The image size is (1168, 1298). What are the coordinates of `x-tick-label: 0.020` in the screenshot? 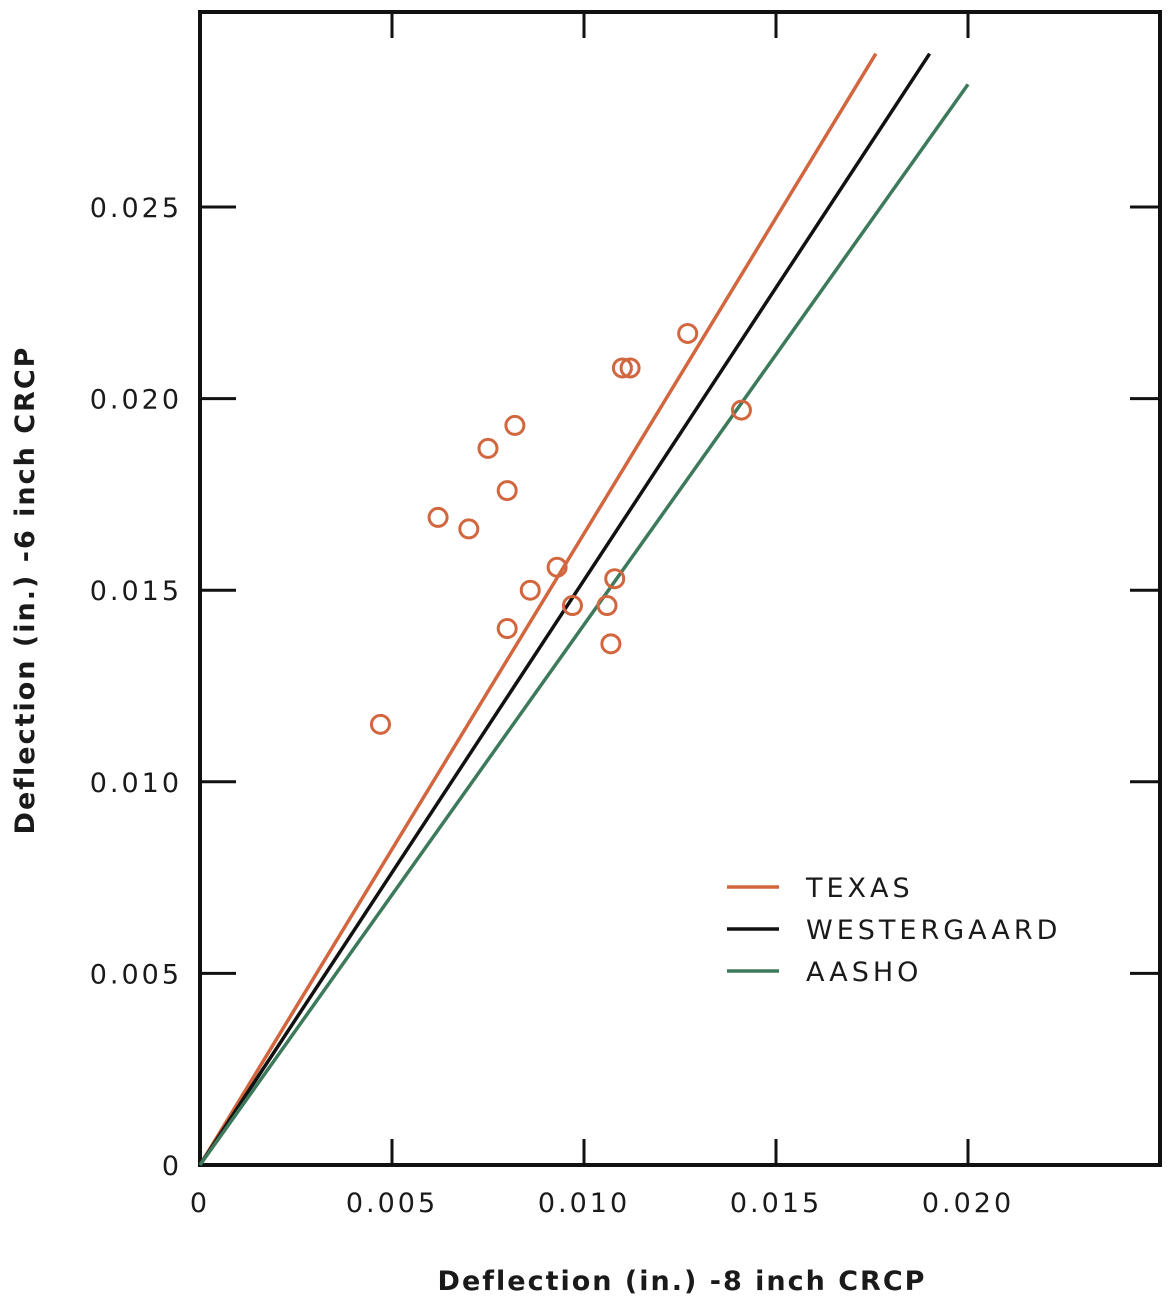 It's located at (968, 1203).